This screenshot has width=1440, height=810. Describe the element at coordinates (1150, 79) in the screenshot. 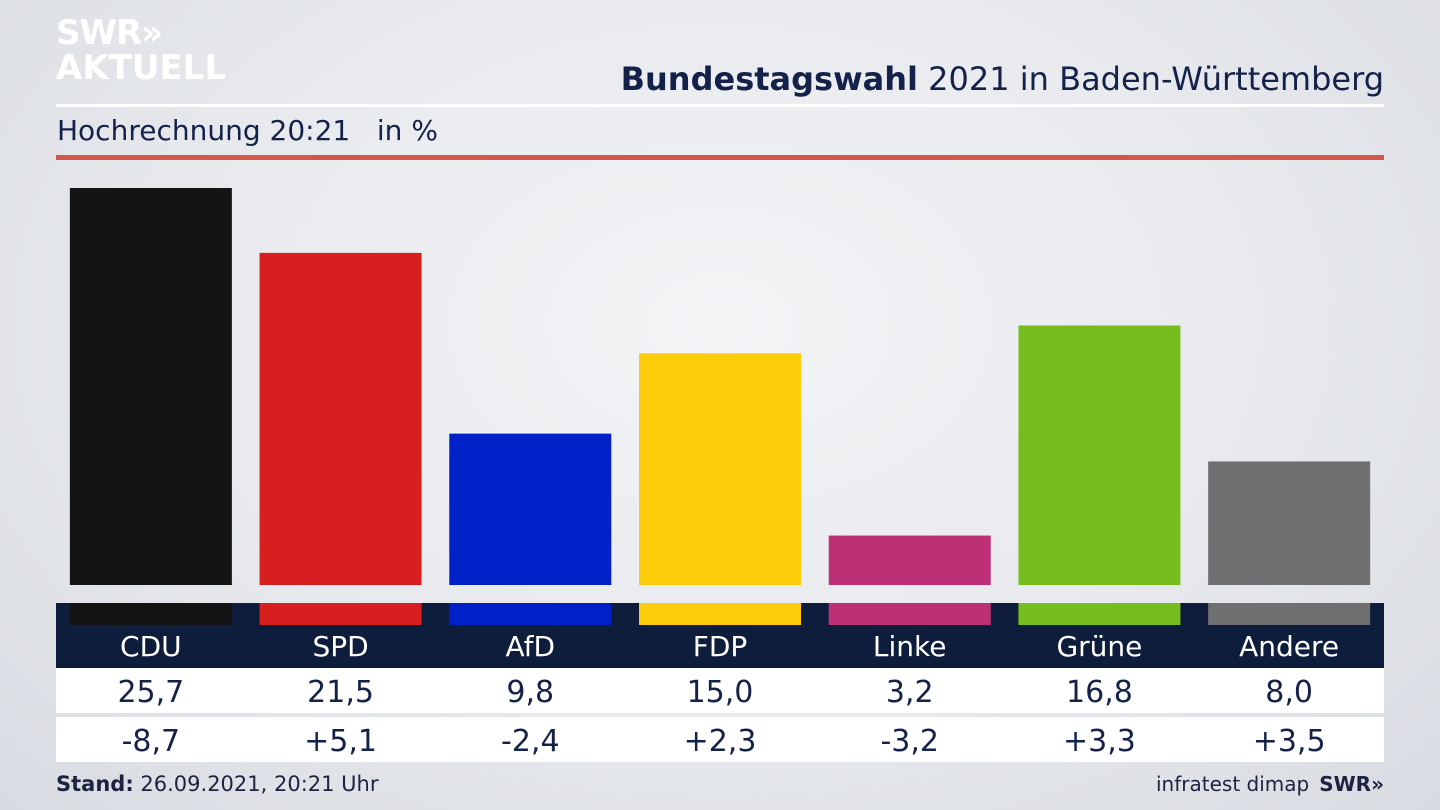

I see `title-rest: 2021 in Baden-Württemberg` at that location.